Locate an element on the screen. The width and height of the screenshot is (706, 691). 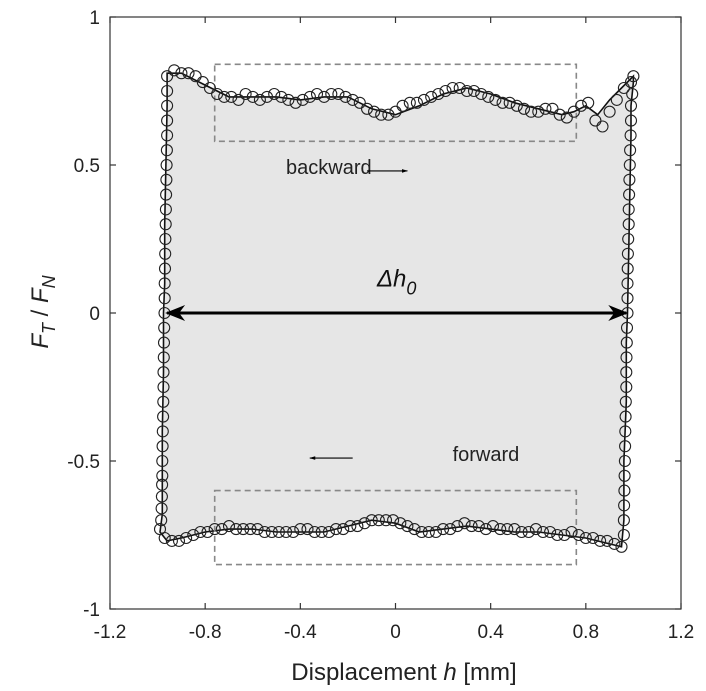
x-tick-label-2: -0.4 is located at coordinates (300, 632).